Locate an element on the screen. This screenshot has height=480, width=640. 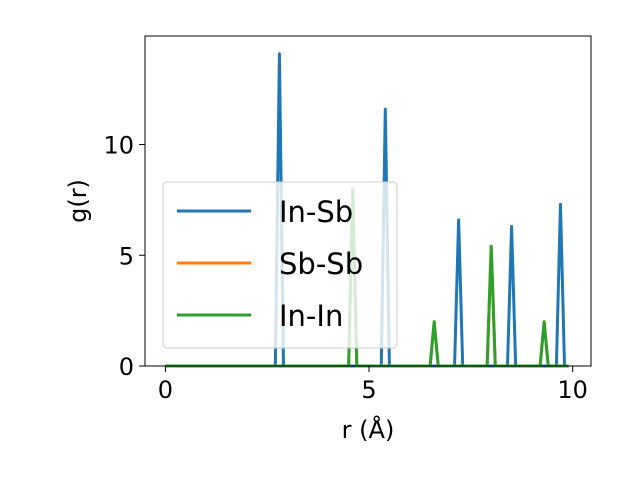
y-axis-ticks: 0 5 10 is located at coordinates (124, 256).